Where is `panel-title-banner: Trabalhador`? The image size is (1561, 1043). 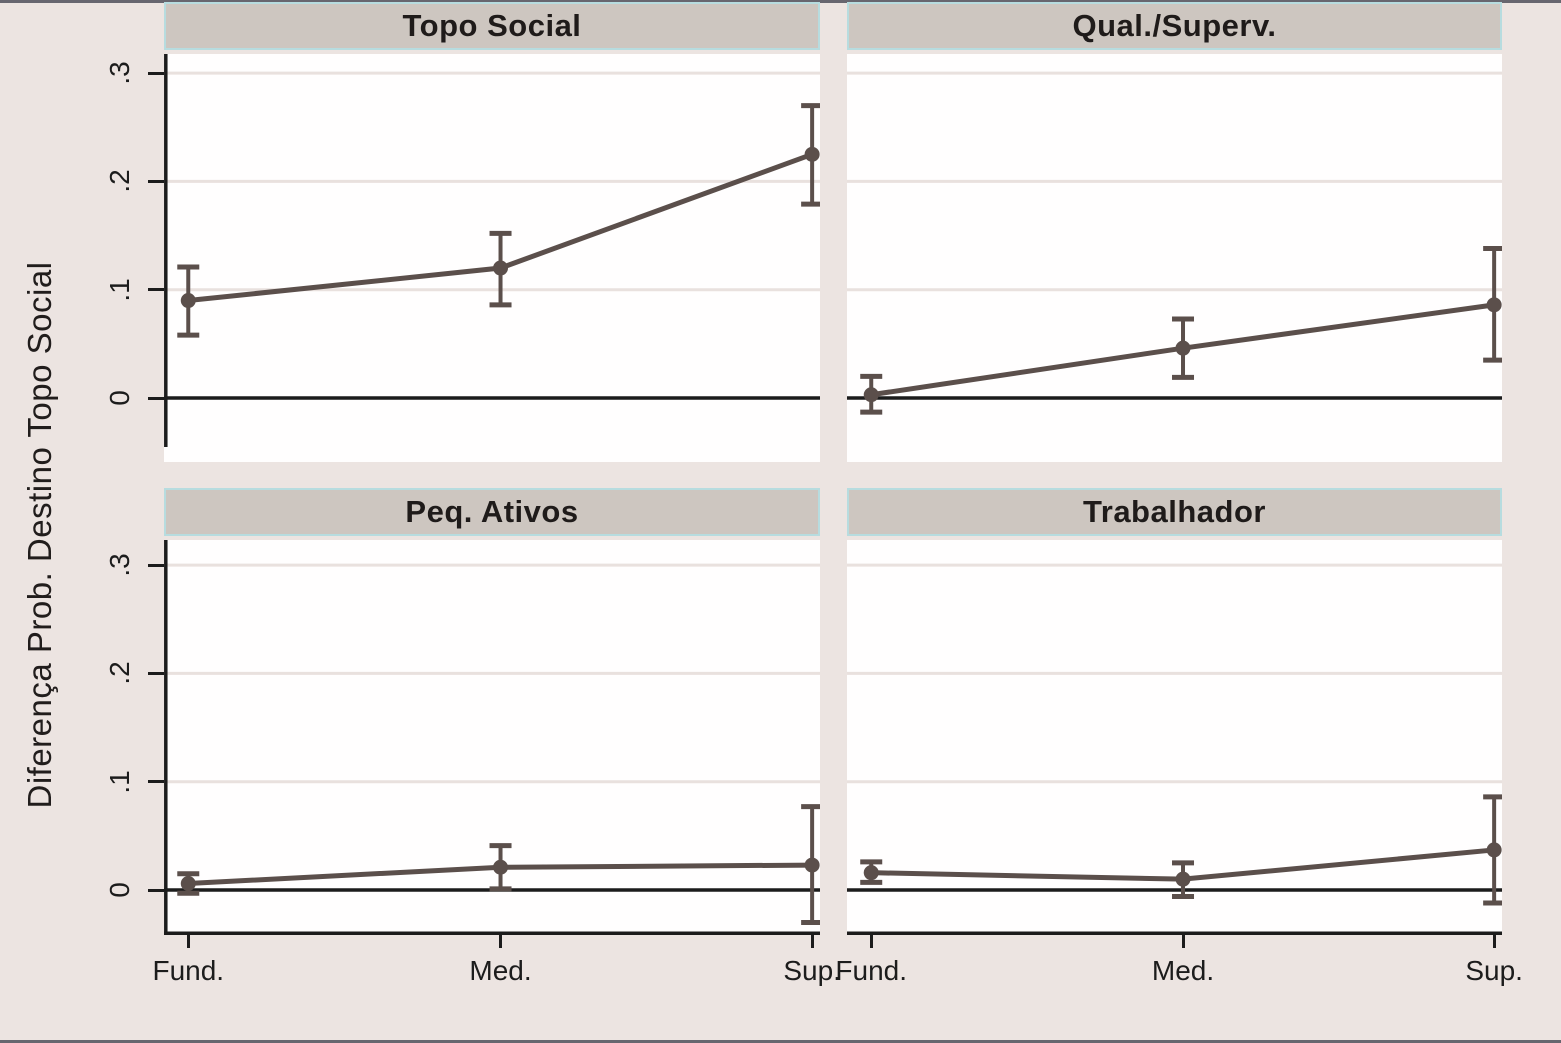 panel-title-banner: Trabalhador is located at coordinates (1174, 512).